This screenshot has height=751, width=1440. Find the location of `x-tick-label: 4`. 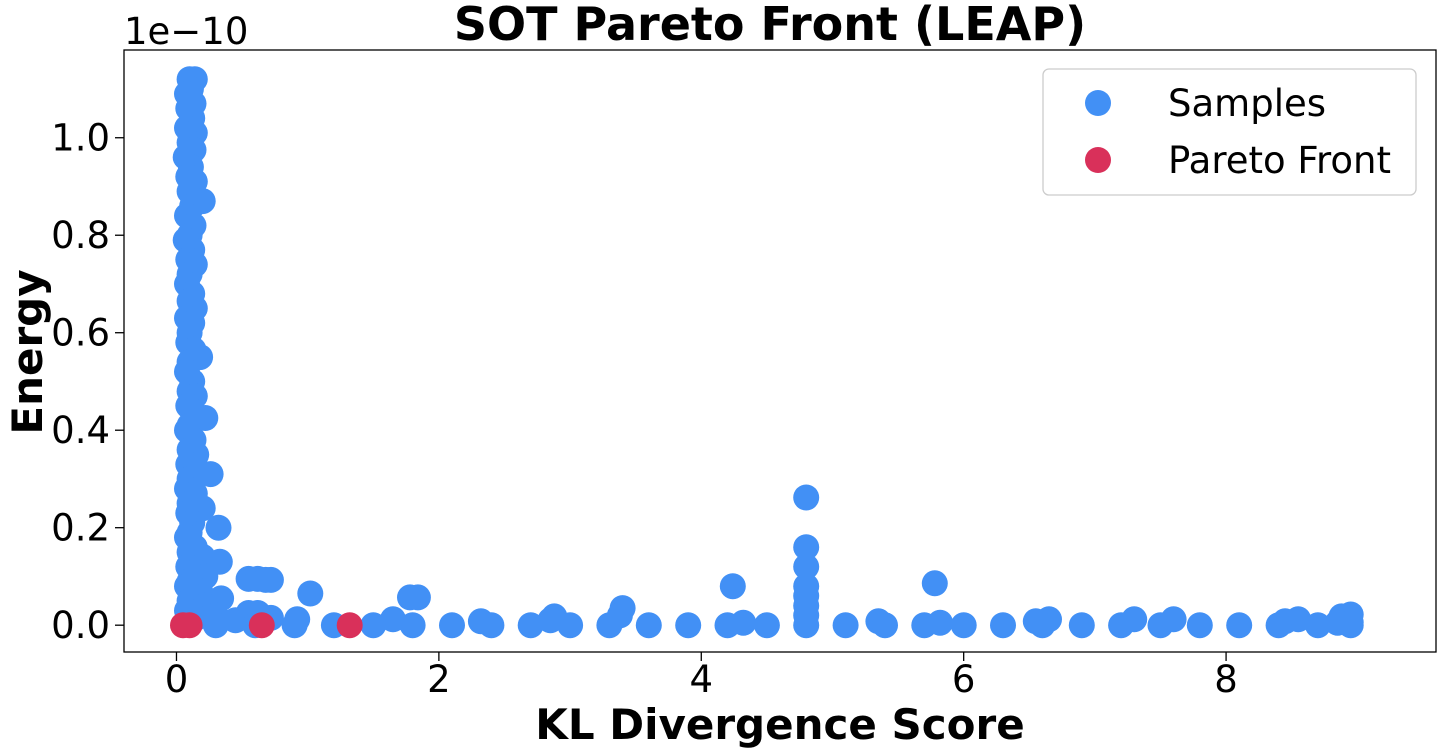

x-tick-label: 4 is located at coordinates (702, 679).